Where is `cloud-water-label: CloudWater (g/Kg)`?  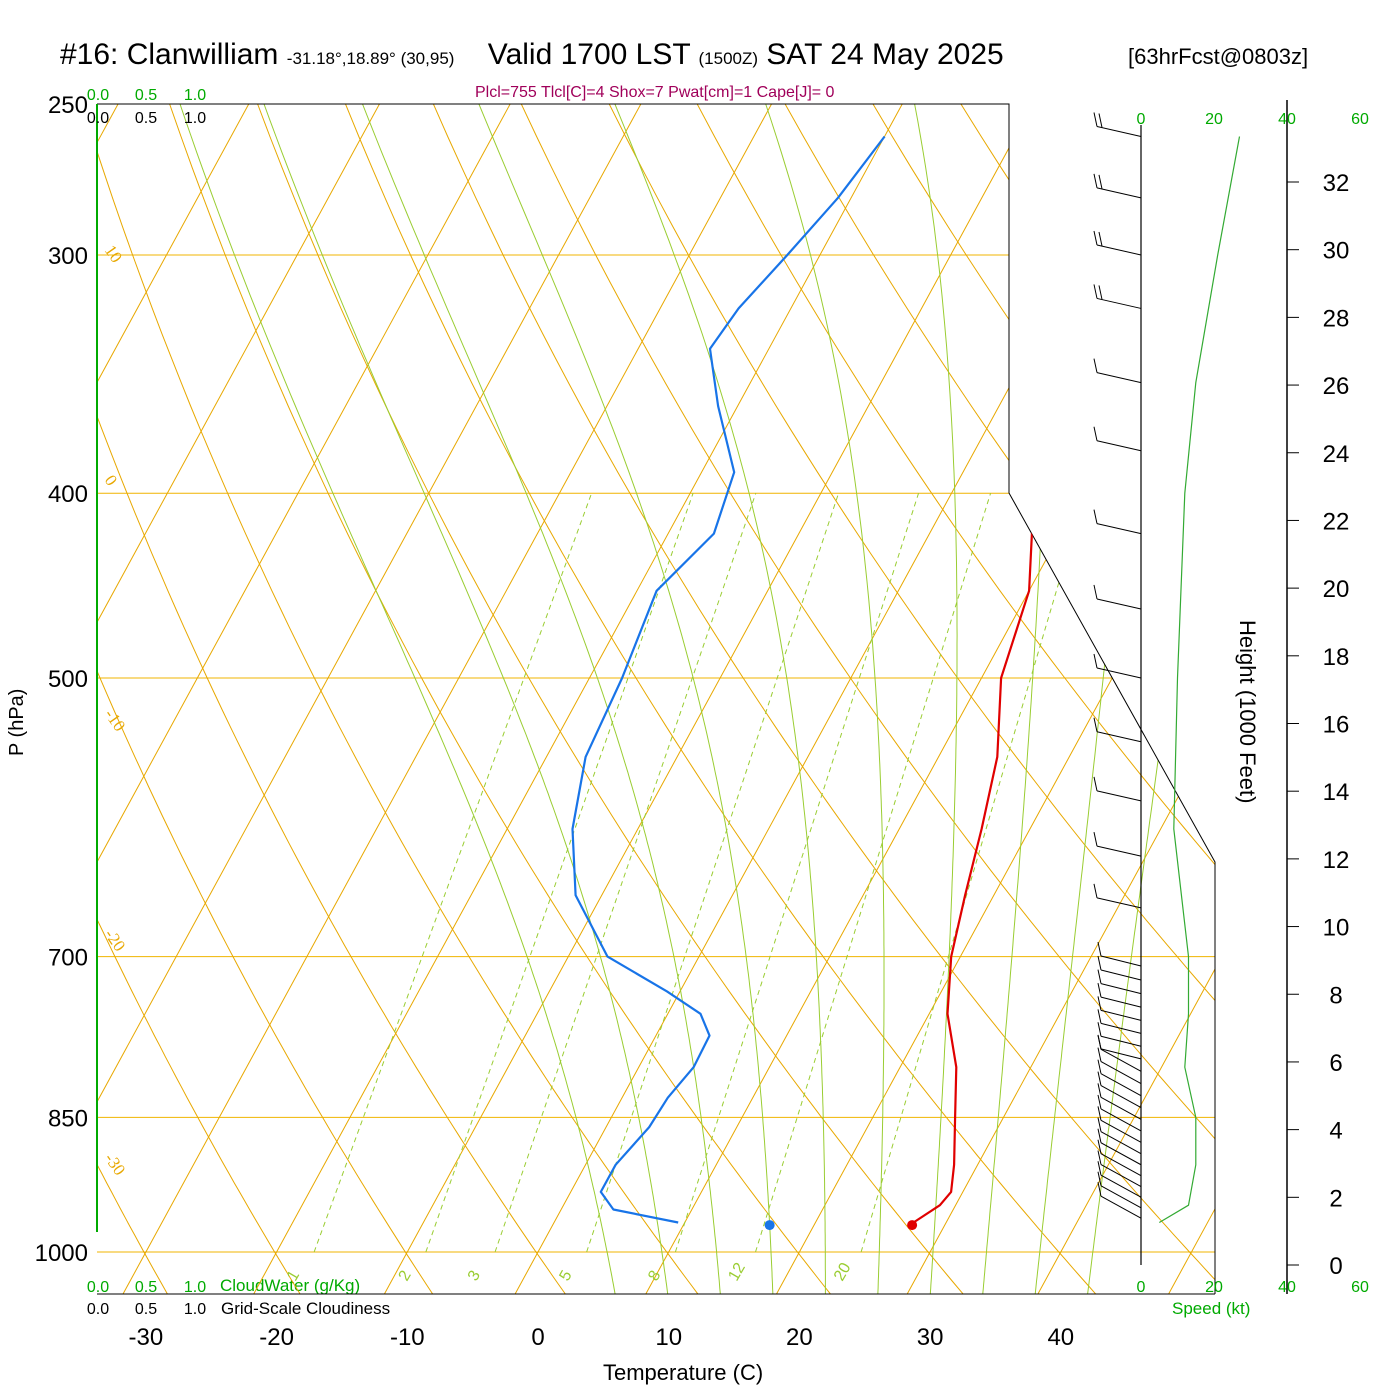 cloud-water-label: CloudWater (g/Kg) is located at coordinates (290, 1285).